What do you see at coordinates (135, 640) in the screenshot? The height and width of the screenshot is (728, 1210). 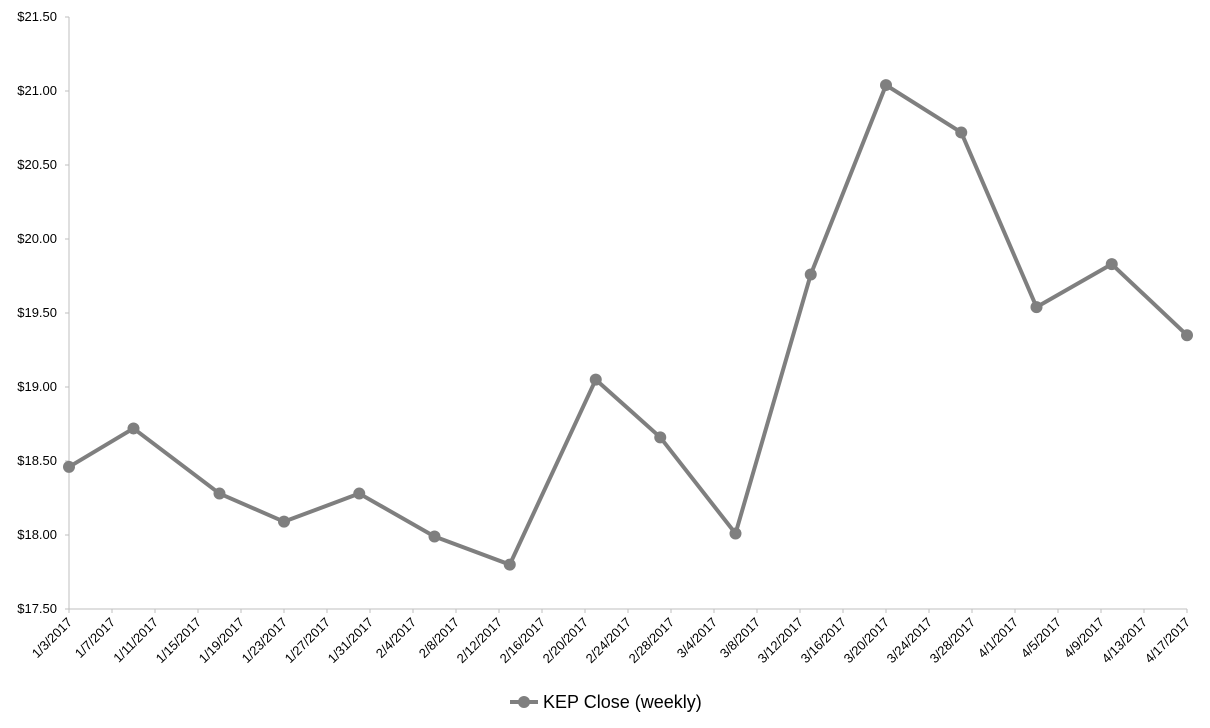 I see `x-tick-label: 1/11/2017` at bounding box center [135, 640].